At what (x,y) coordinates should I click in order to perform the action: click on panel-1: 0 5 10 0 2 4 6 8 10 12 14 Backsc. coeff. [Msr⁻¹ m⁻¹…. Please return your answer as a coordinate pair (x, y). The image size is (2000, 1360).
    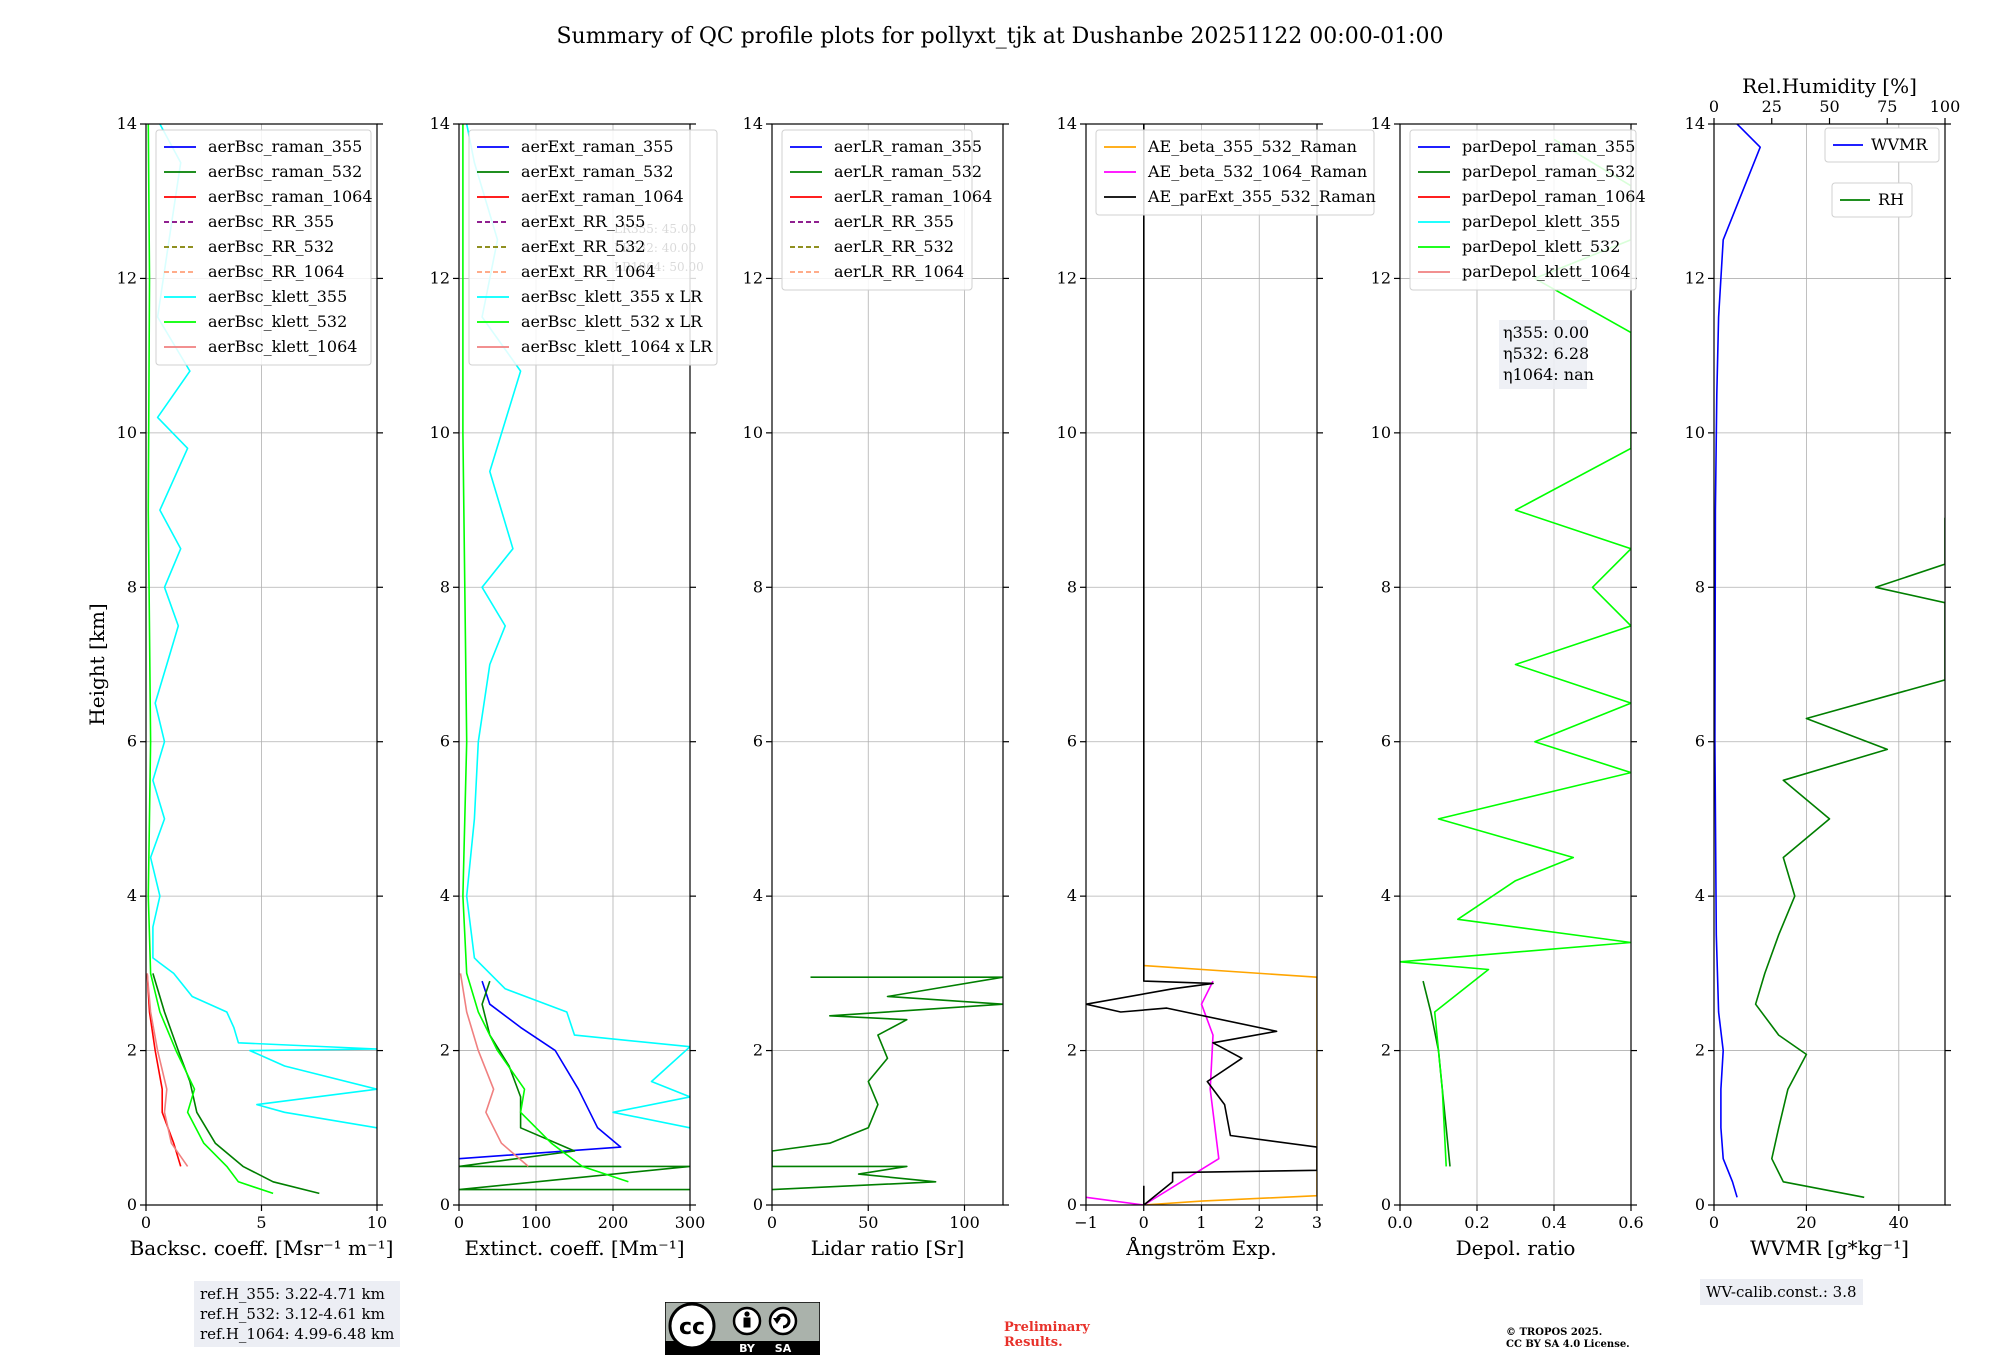
    Looking at the image, I should click on (239, 687).